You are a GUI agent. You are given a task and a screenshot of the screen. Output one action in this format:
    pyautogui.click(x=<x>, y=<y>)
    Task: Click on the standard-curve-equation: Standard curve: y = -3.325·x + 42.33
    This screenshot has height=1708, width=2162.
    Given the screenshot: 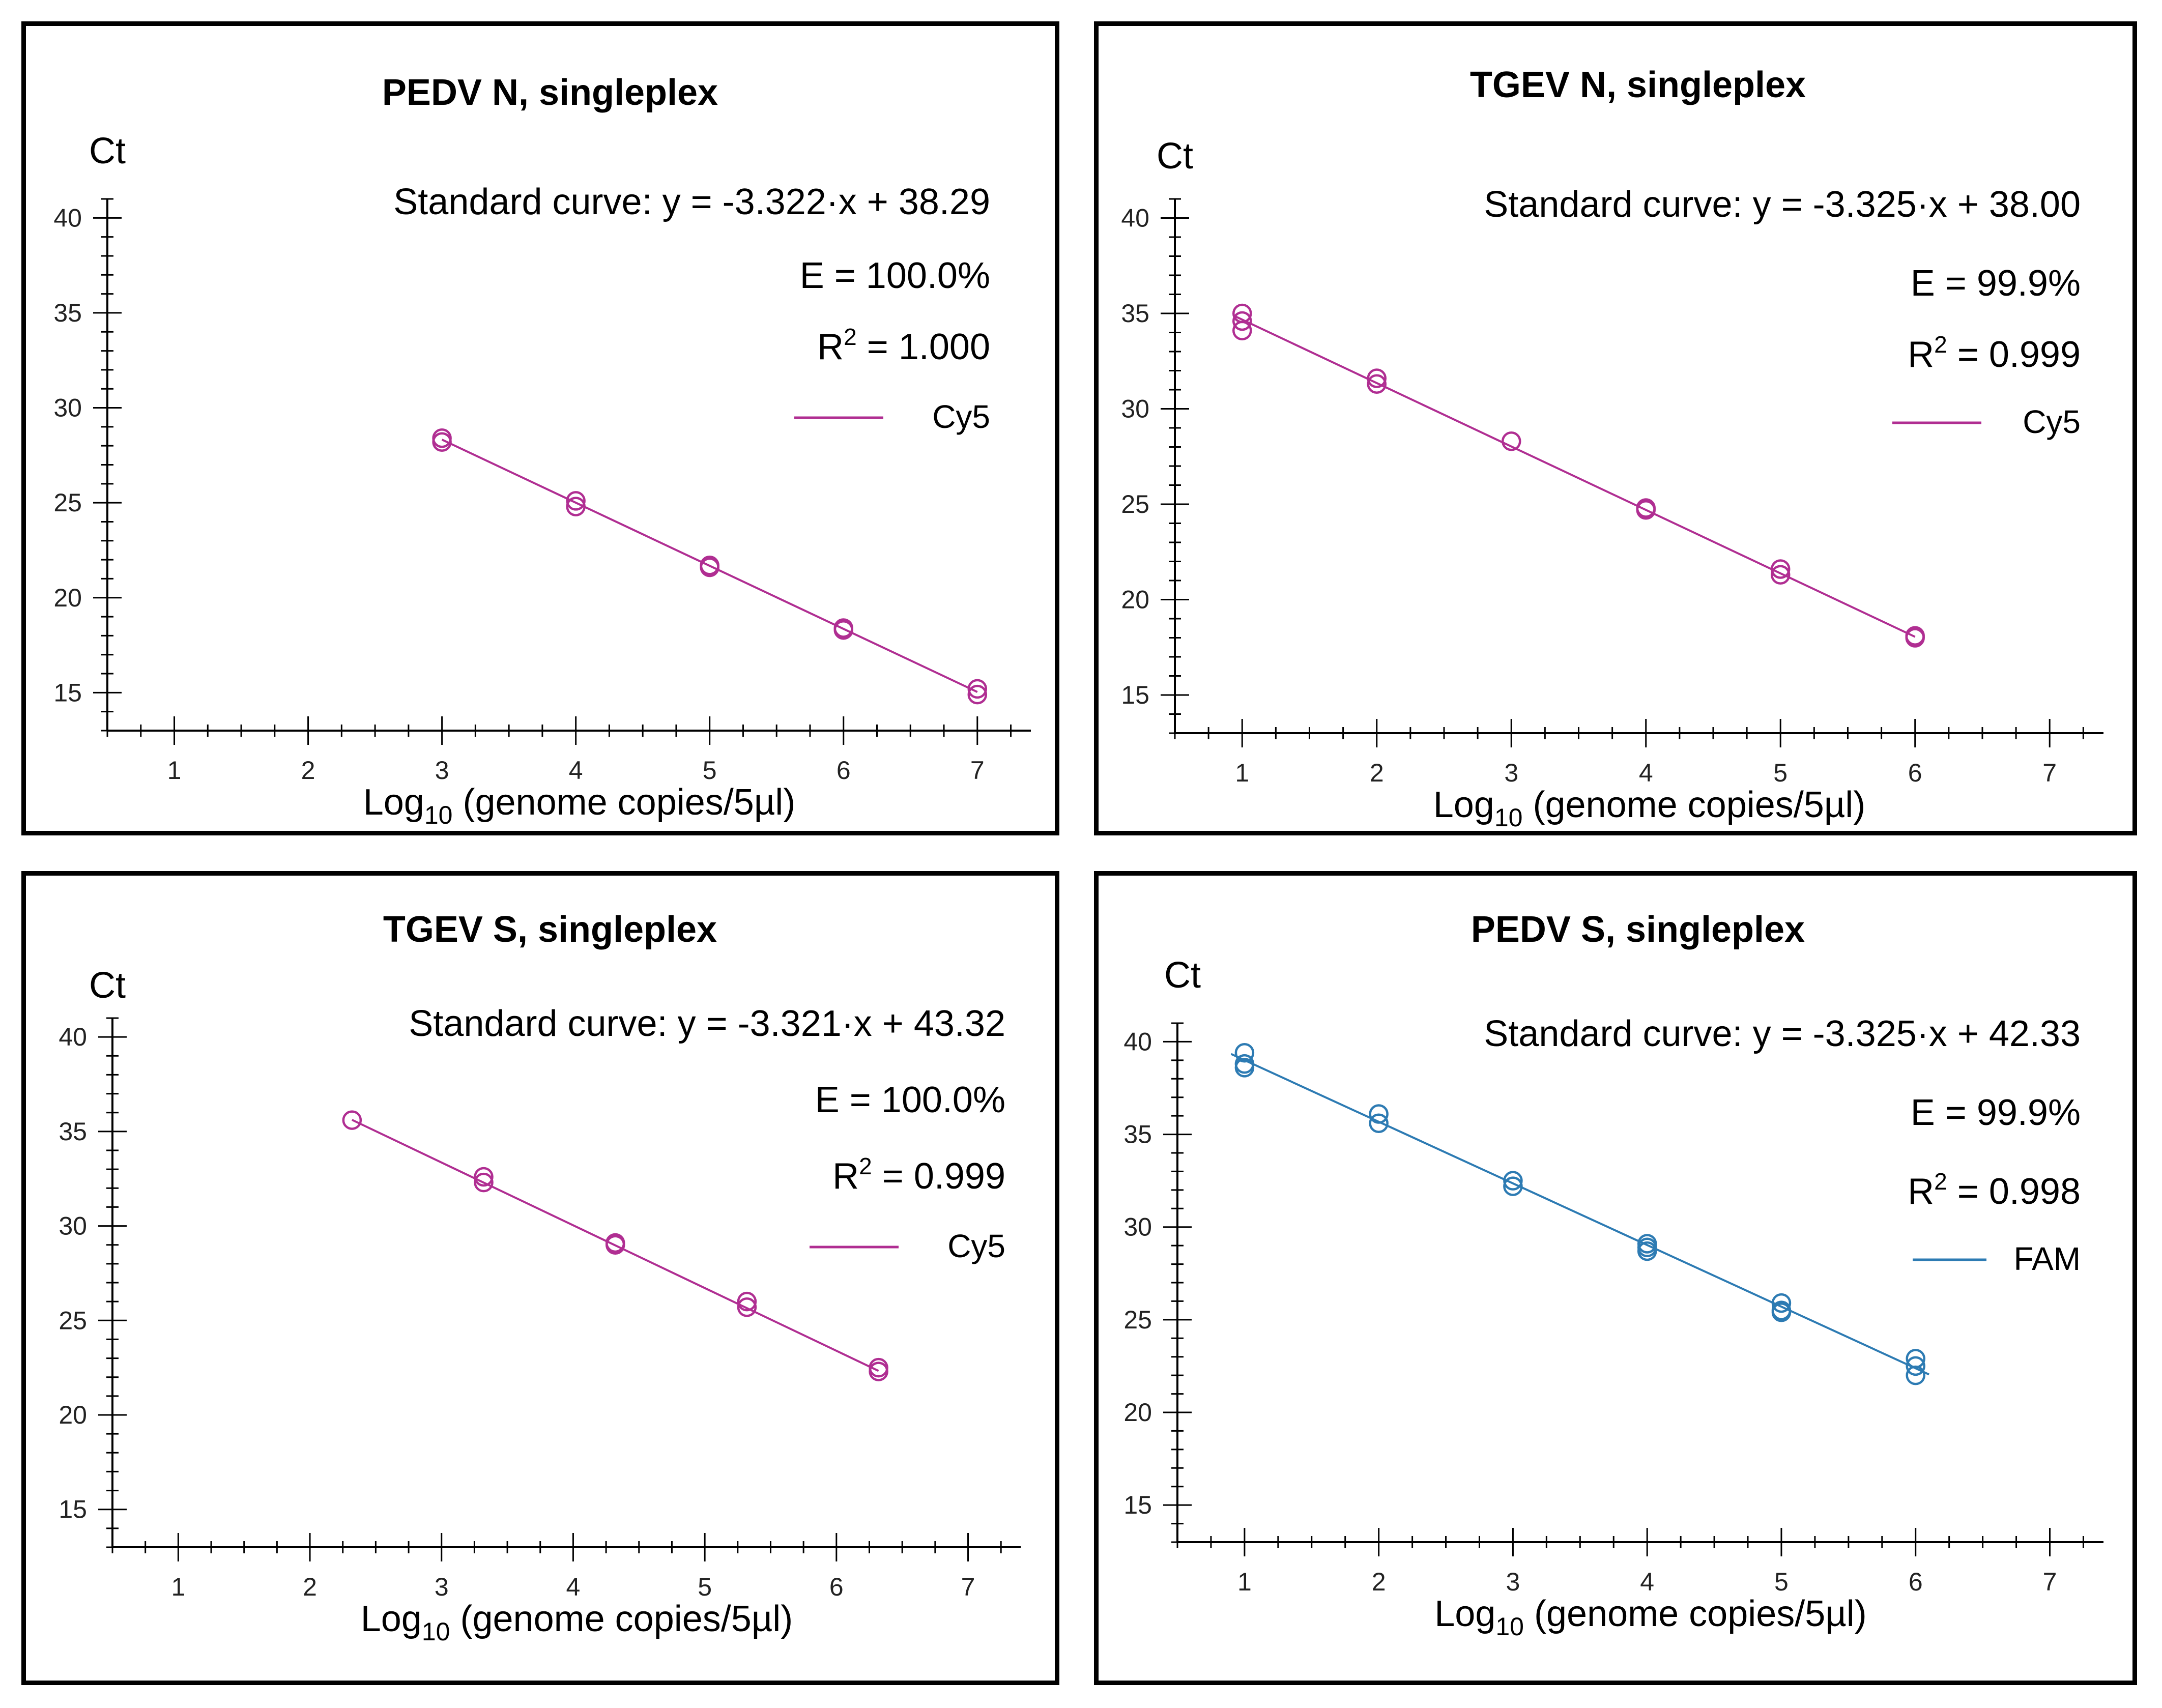 What is the action you would take?
    pyautogui.click(x=1783, y=1034)
    